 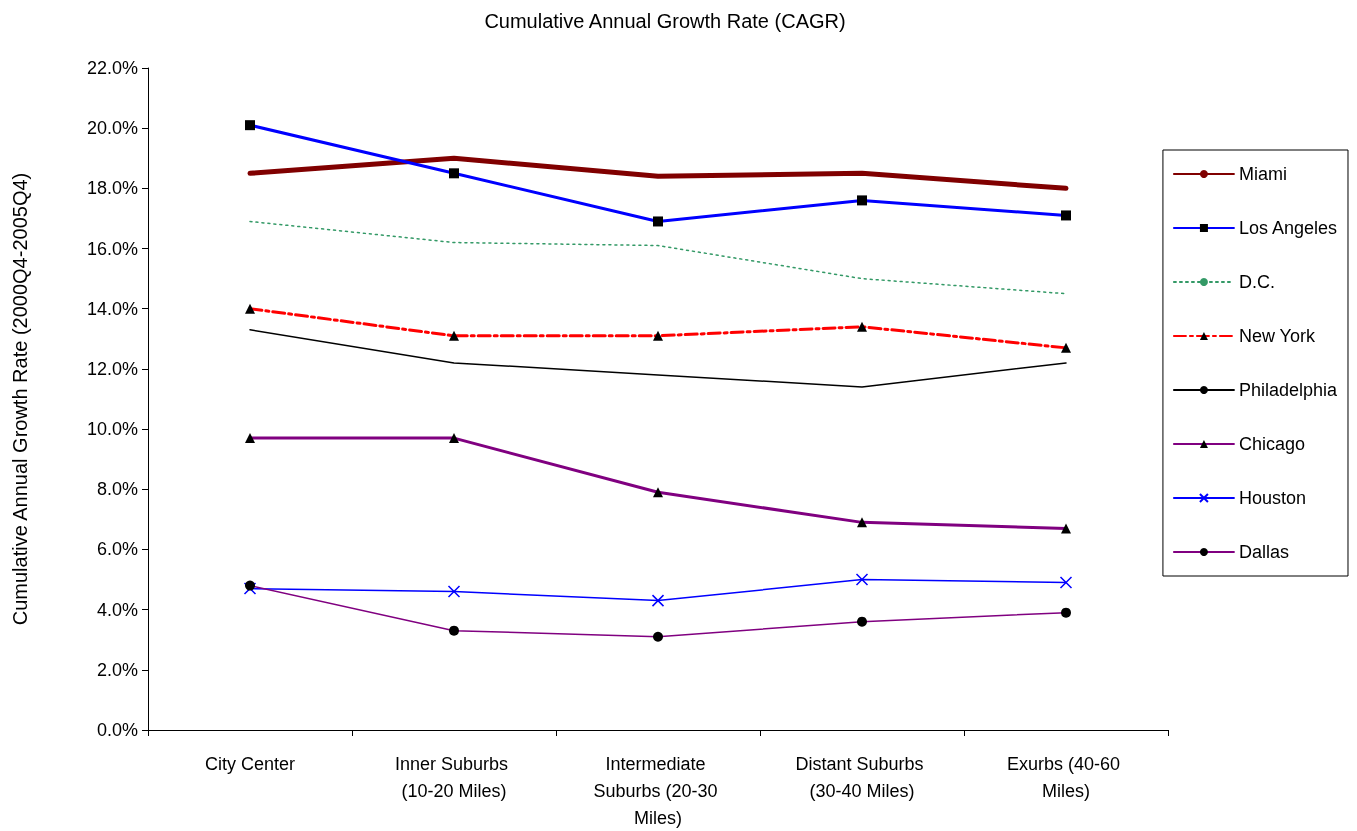 What do you see at coordinates (658, 790) in the screenshot?
I see `x-tick-label: Intermediate Suburbs (20-30 Miles)` at bounding box center [658, 790].